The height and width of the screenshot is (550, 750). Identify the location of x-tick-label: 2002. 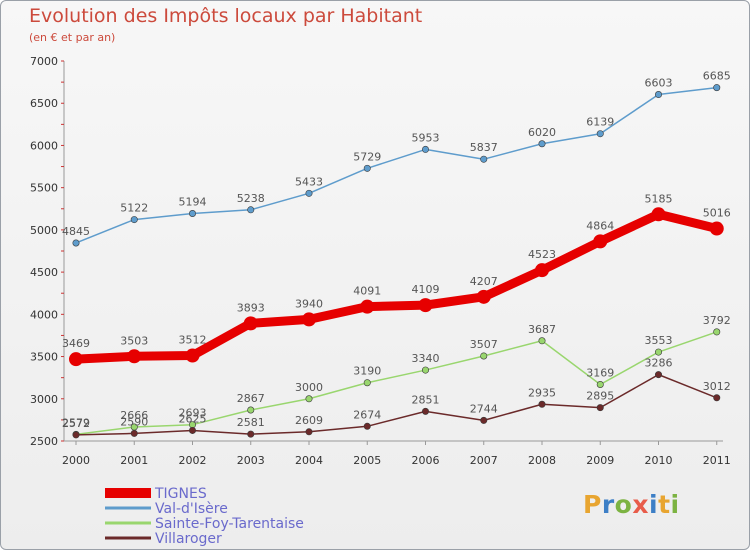
(193, 460).